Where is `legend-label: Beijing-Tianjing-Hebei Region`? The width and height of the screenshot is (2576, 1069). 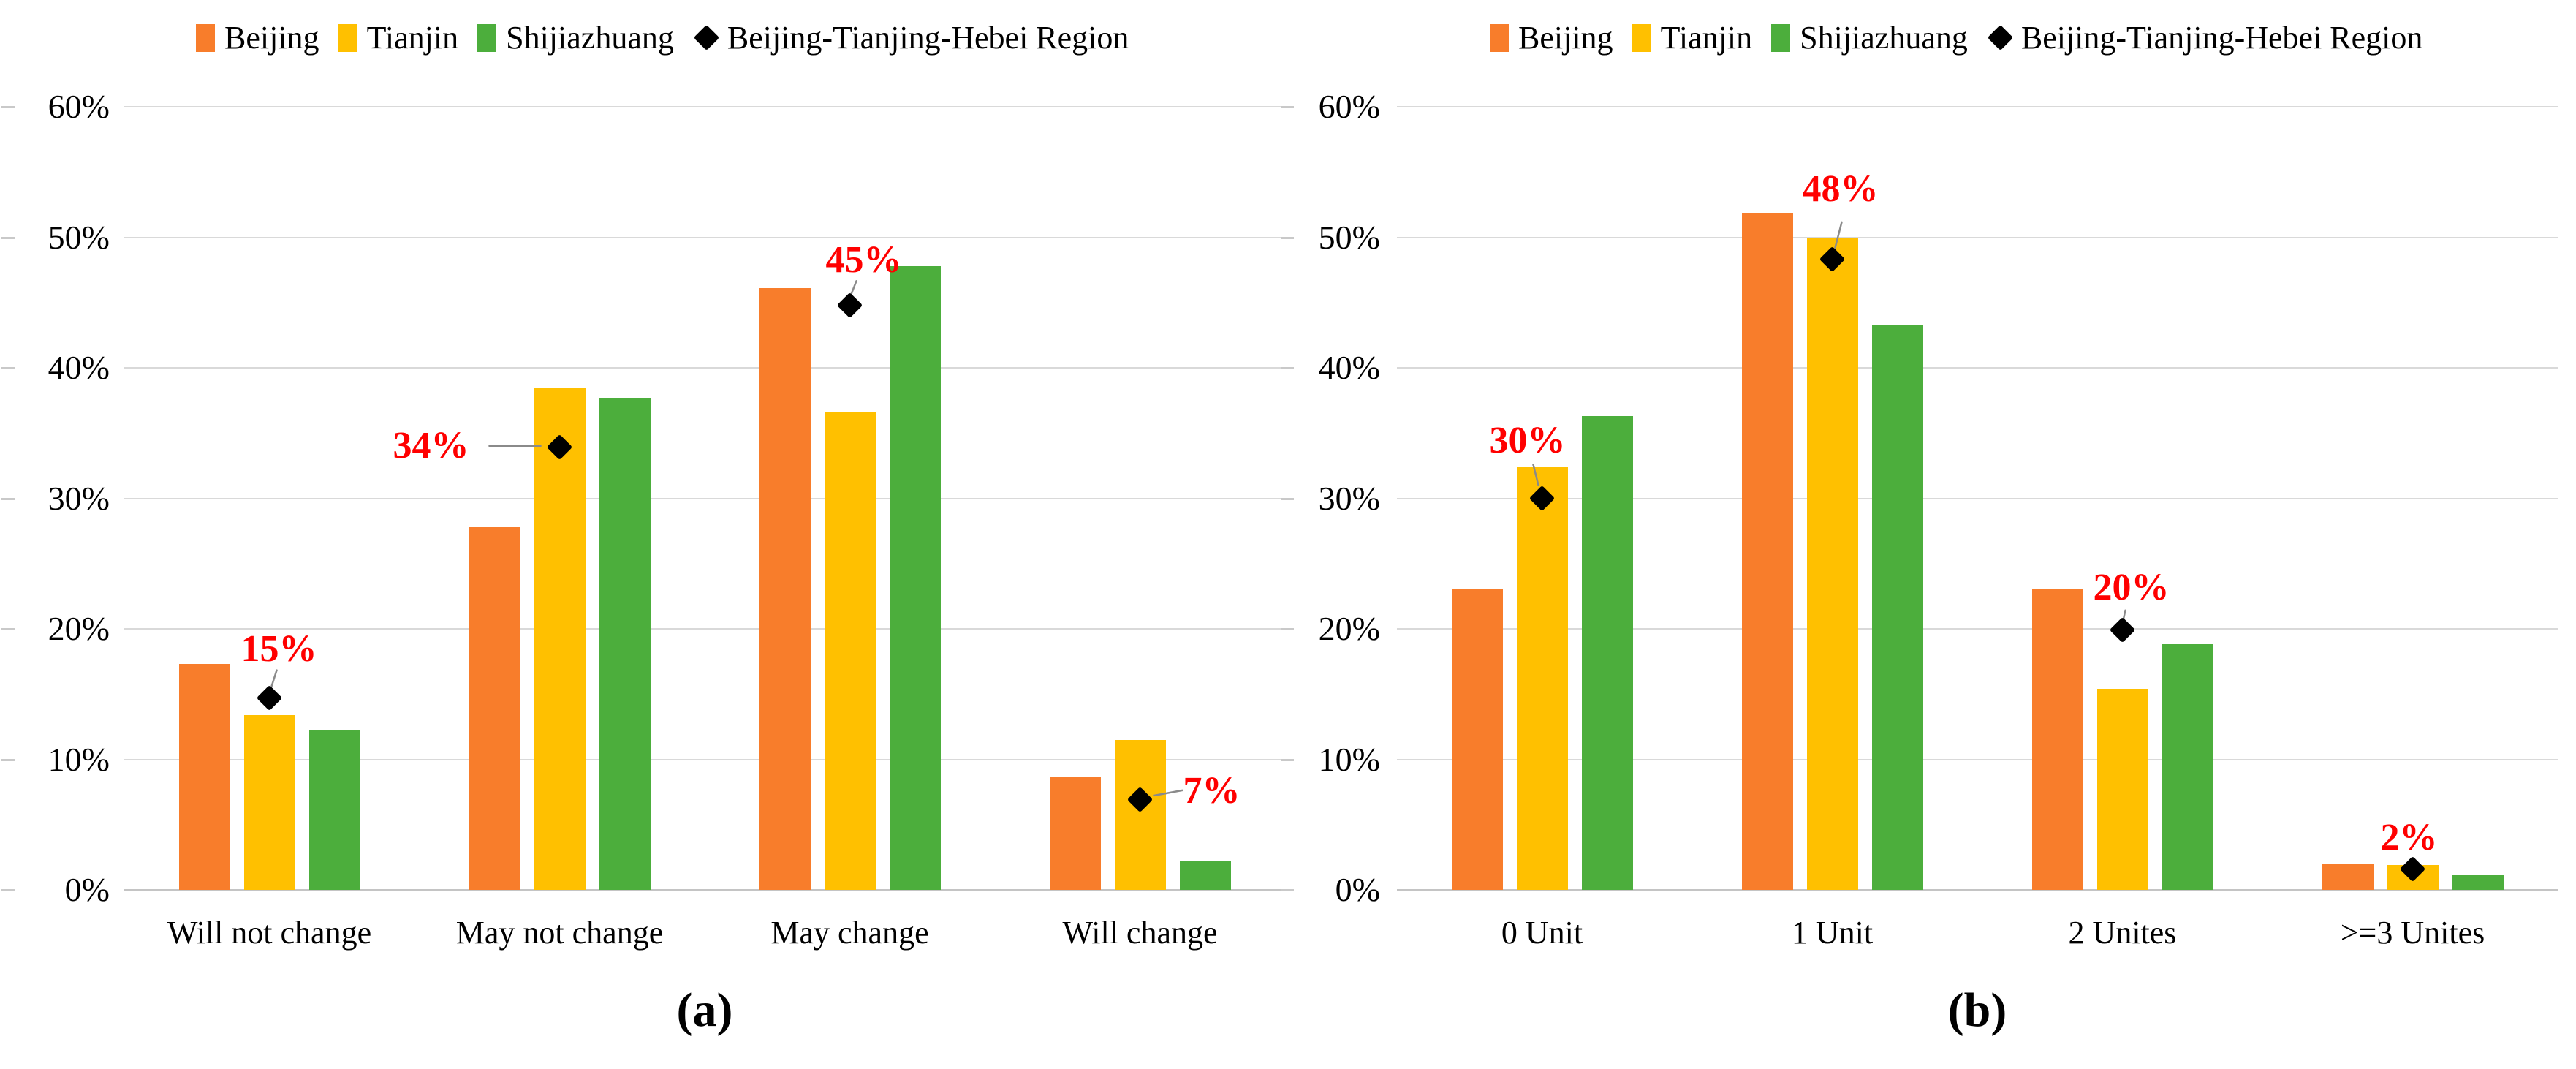 legend-label: Beijing-Tianjing-Hebei Region is located at coordinates (928, 38).